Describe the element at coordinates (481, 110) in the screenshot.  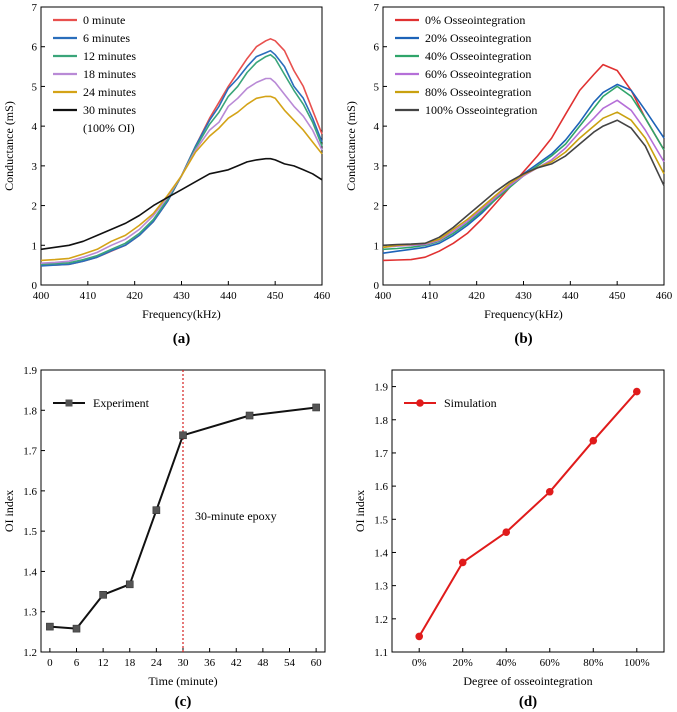
I see `legend-entry: 100% Osseointegration` at that location.